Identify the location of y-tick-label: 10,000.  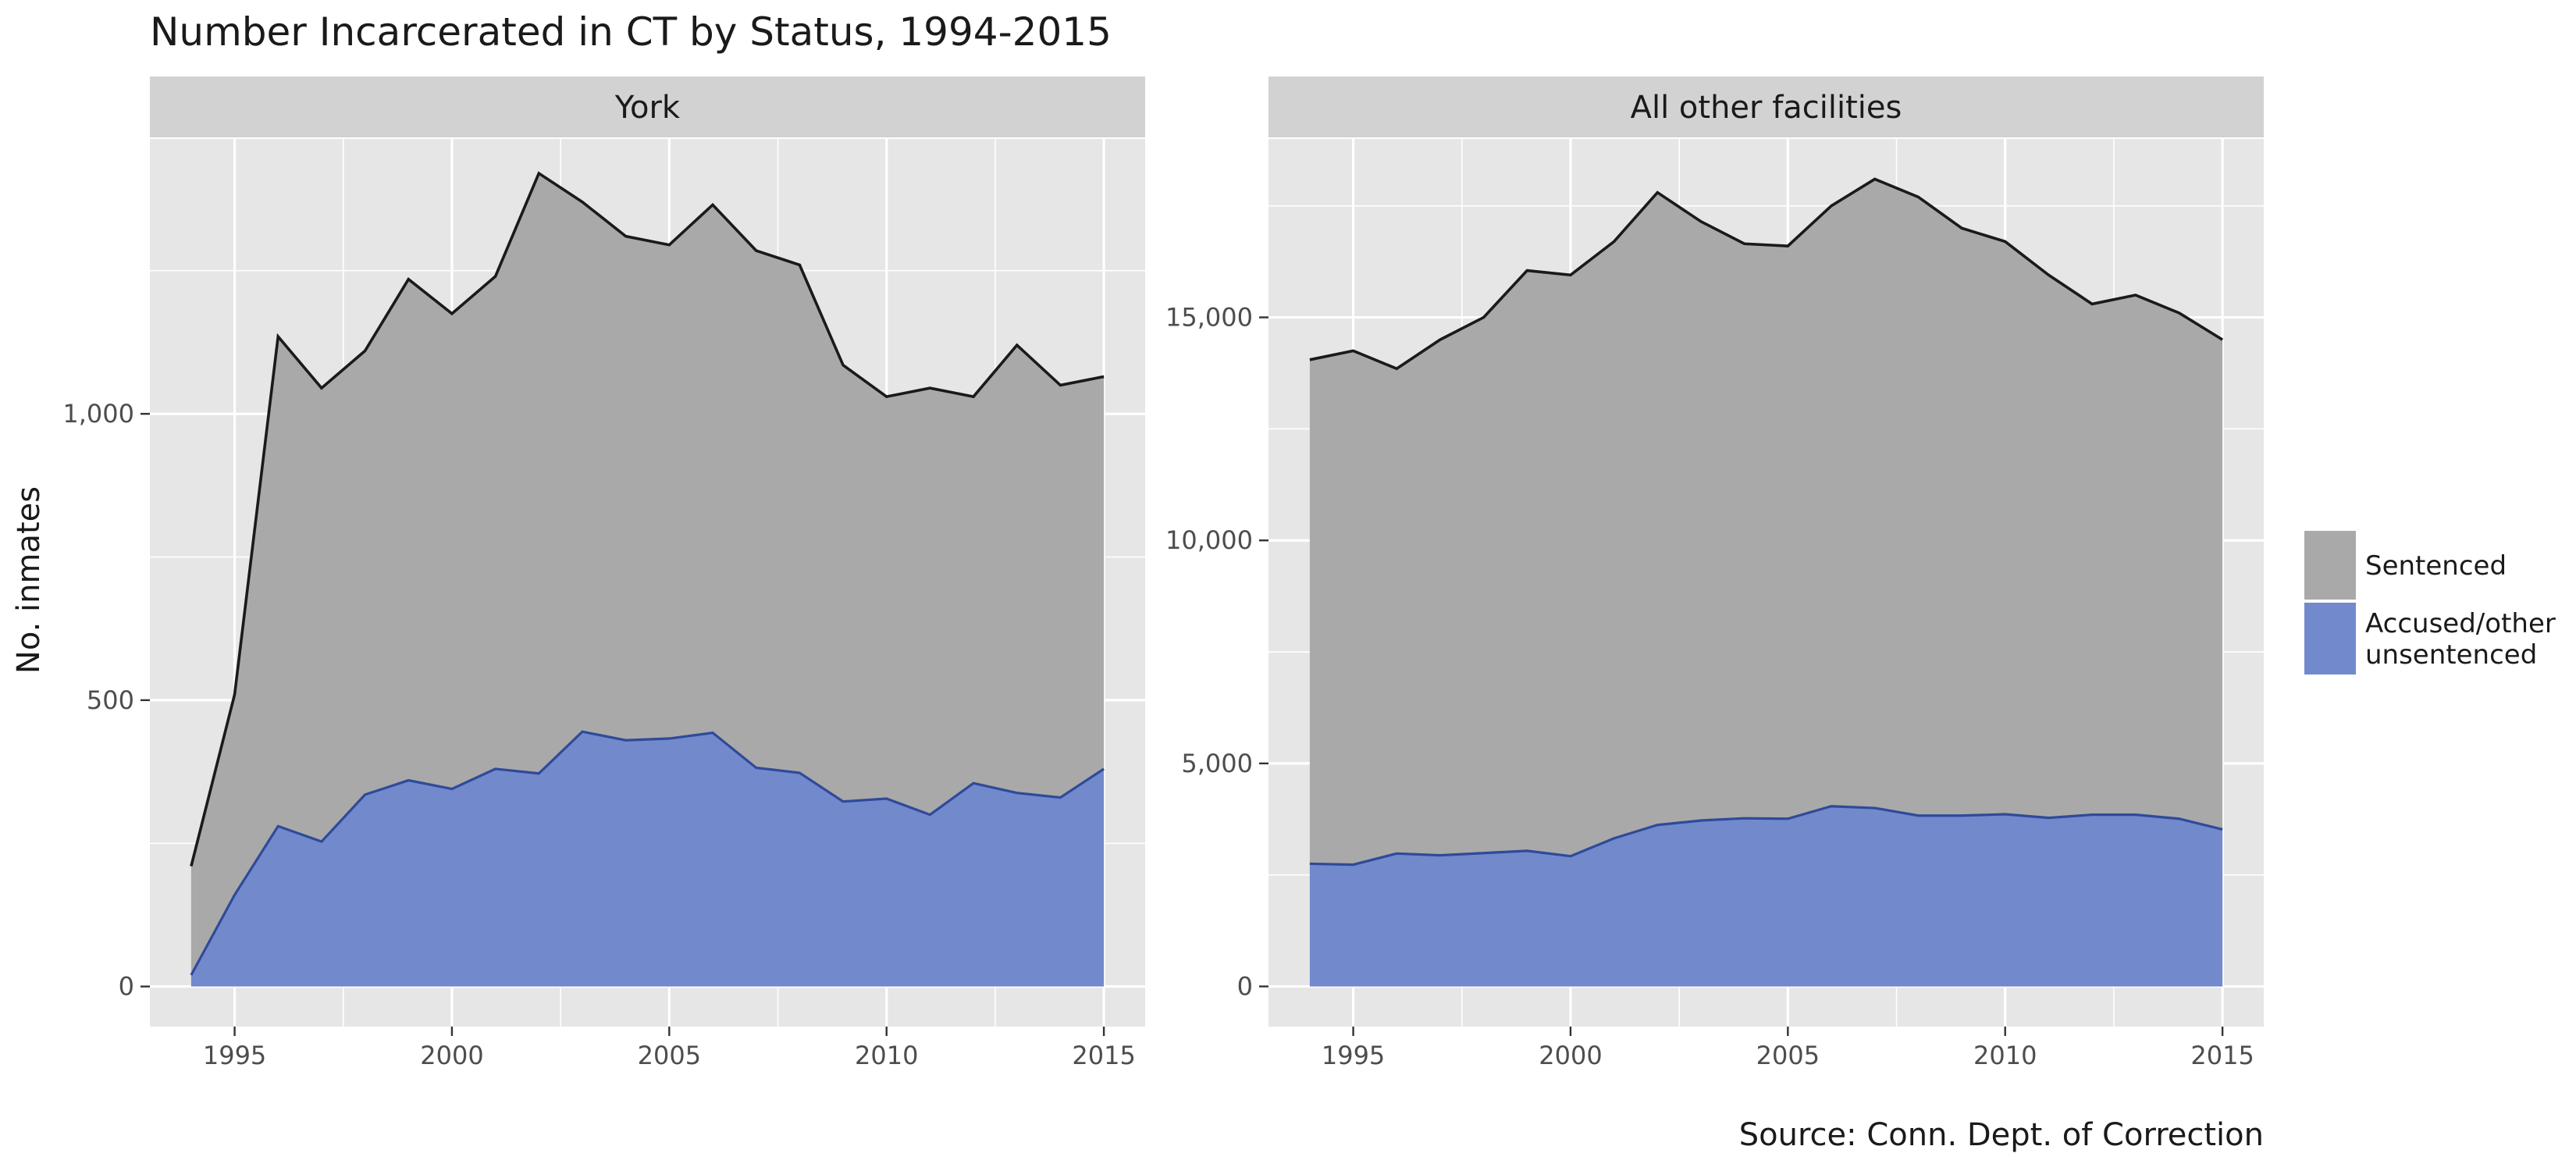
(1209, 540).